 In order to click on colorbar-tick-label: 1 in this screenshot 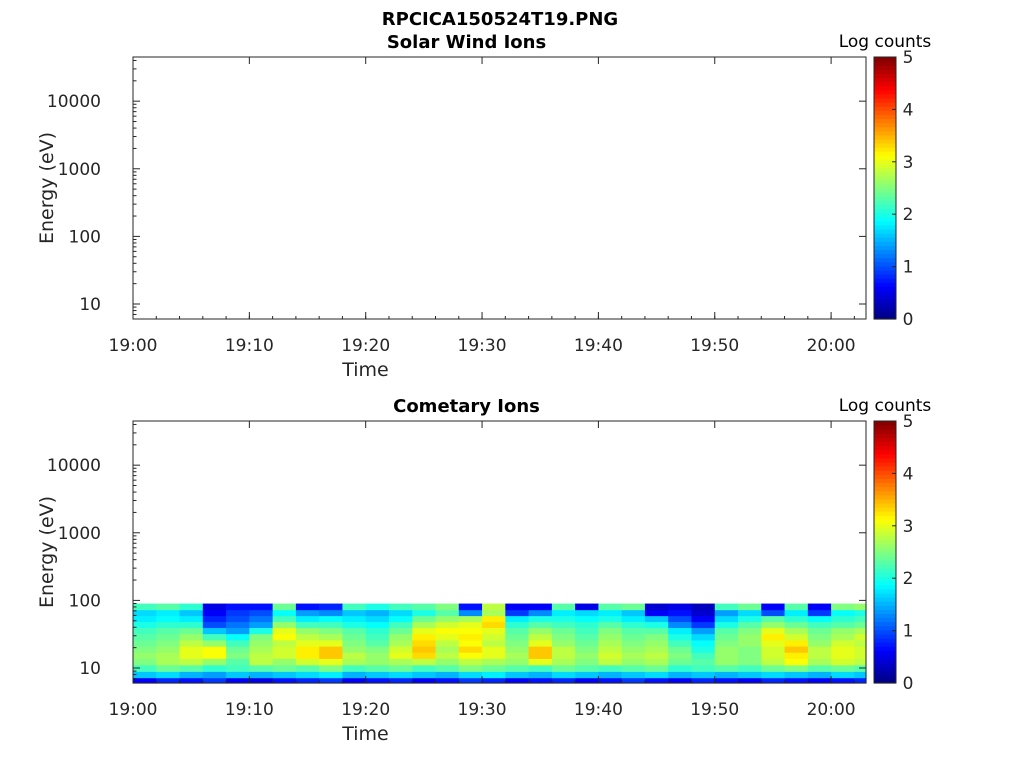, I will do `click(908, 632)`.